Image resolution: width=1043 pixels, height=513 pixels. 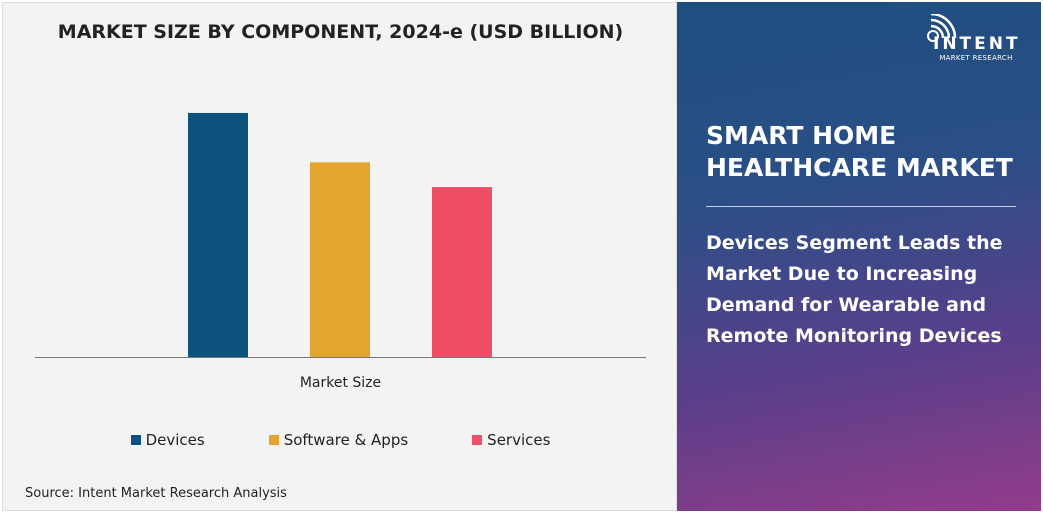 I want to click on bar-services, so click(x=462, y=272).